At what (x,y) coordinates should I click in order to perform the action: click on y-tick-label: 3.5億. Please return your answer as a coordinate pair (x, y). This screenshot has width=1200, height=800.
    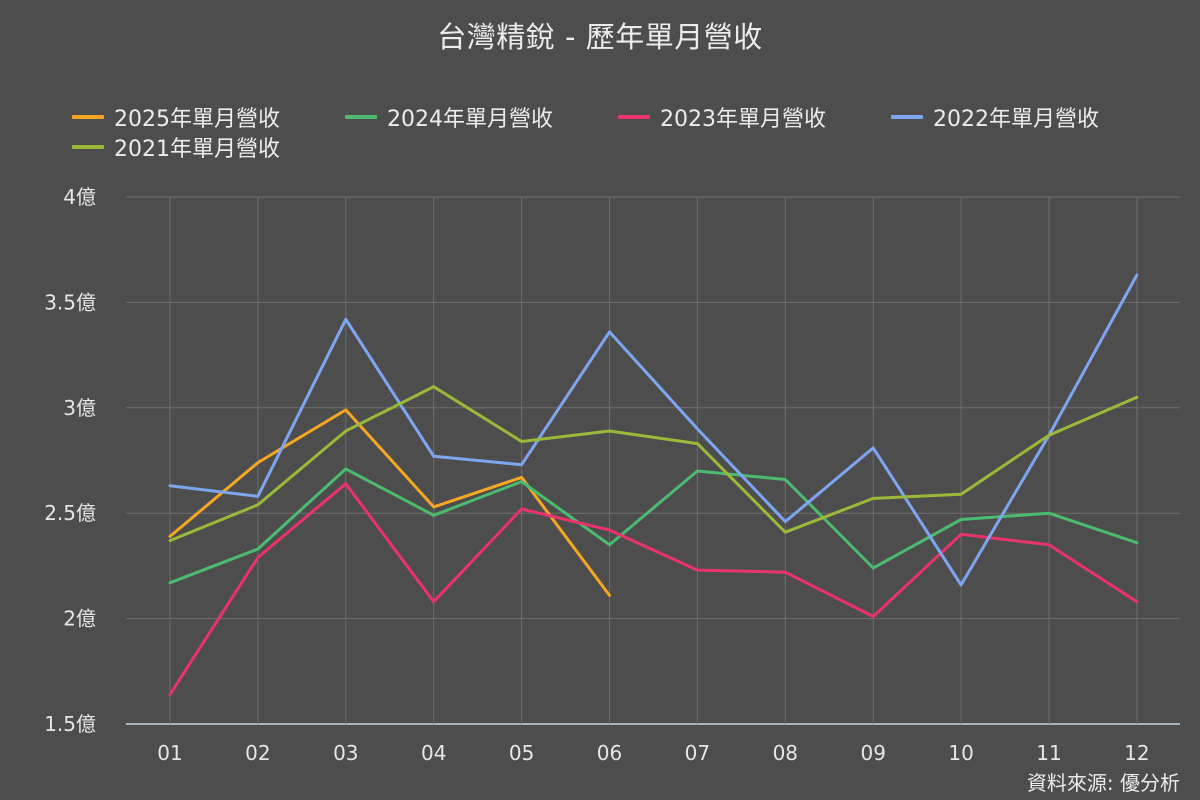
    Looking at the image, I should click on (70, 302).